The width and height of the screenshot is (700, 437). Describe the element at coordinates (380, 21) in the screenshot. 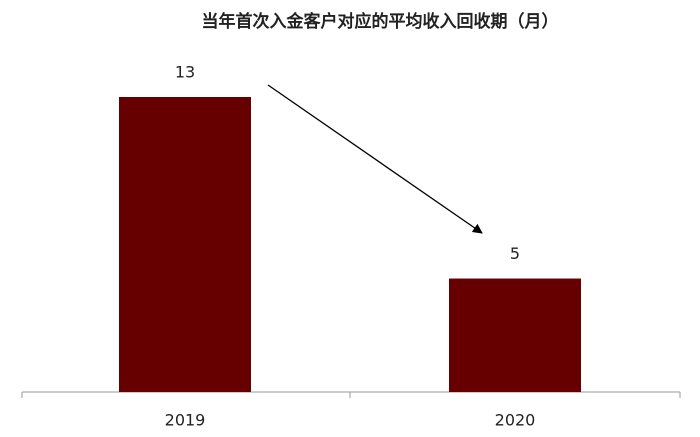

I see `chart-title: 当年首次入金客户对应的平均收入回收期（月）` at that location.